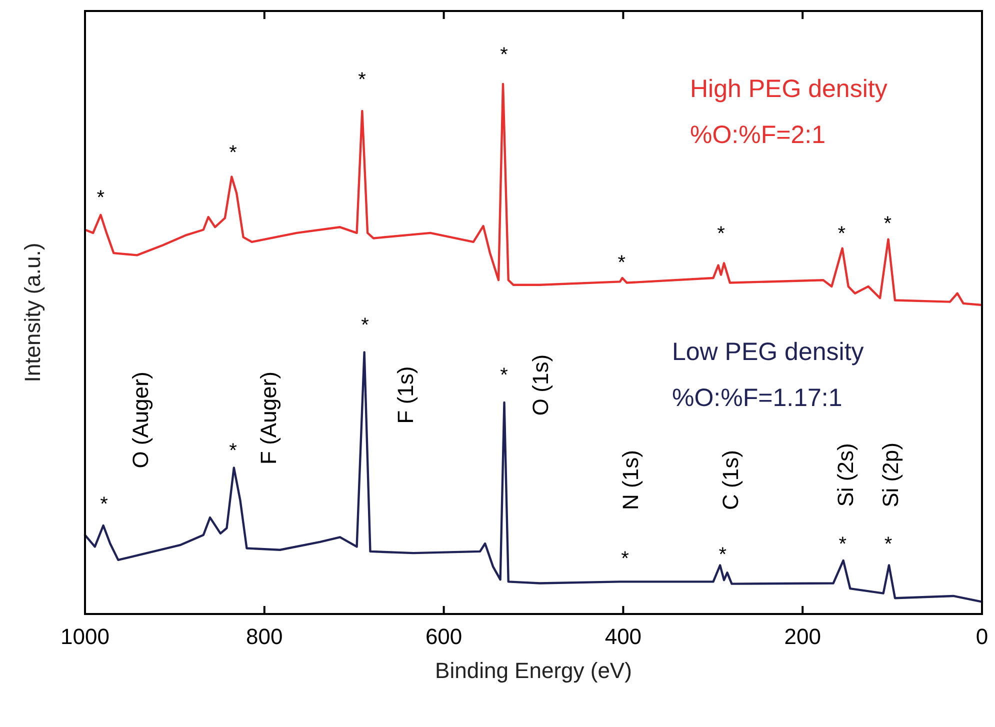 This screenshot has width=995, height=727. I want to click on y-axis-title: Intensity (a.u.), so click(32, 312).